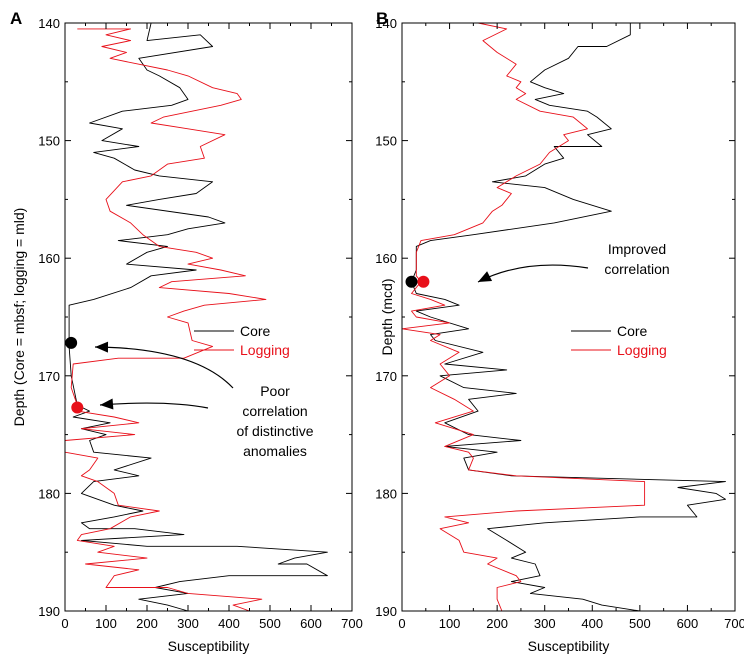 This screenshot has height=667, width=744. What do you see at coordinates (387, 316) in the screenshot?
I see `y-axis-label: Depth (mcd)` at bounding box center [387, 316].